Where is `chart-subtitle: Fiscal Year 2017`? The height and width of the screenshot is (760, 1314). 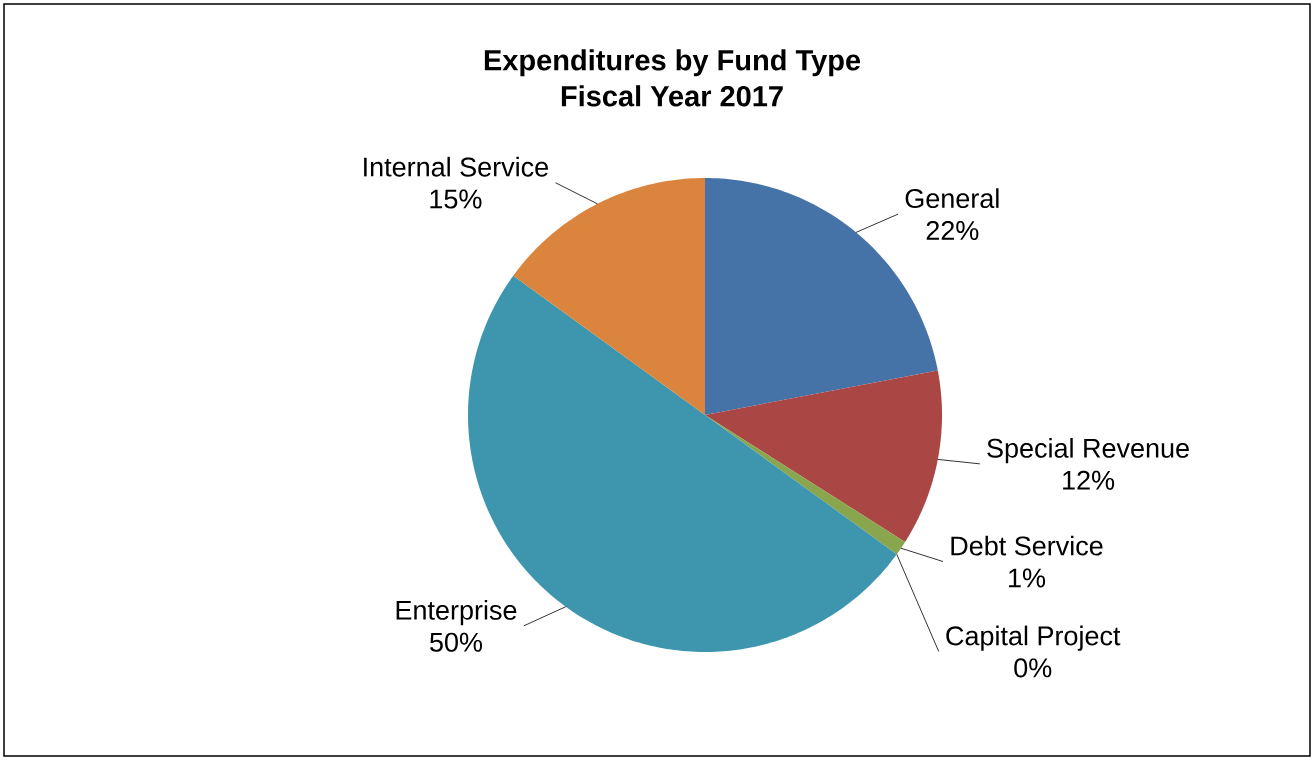 chart-subtitle: Fiscal Year 2017 is located at coordinates (672, 96).